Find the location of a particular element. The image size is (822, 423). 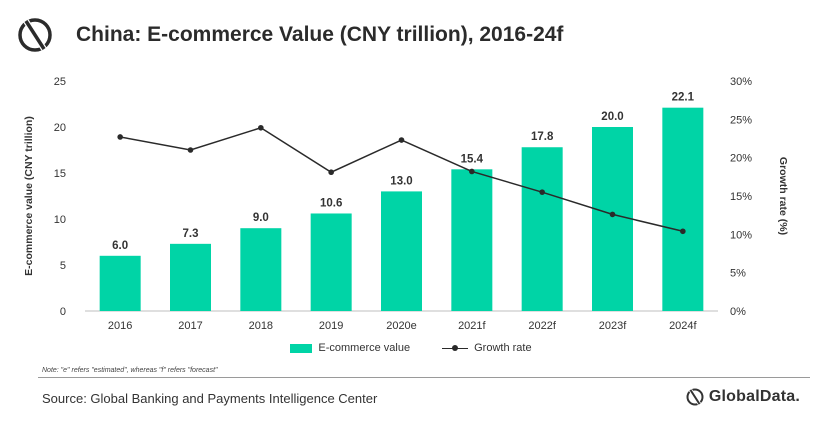

legend-item-growth: Growth rate is located at coordinates (487, 348).